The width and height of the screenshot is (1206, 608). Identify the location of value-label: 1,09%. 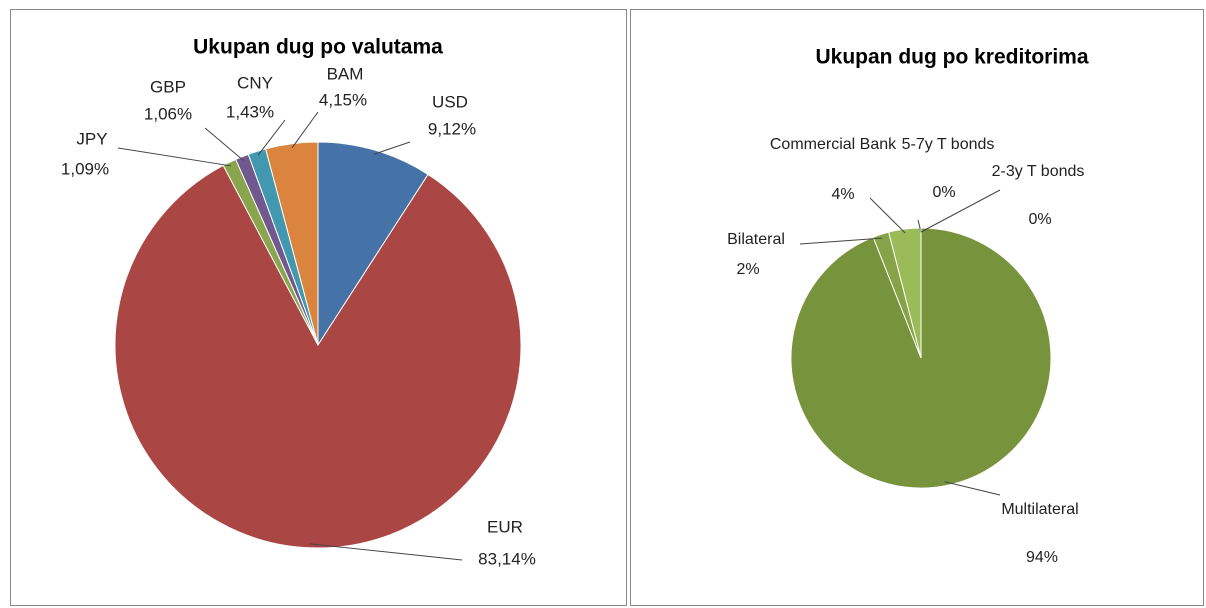
(85, 168).